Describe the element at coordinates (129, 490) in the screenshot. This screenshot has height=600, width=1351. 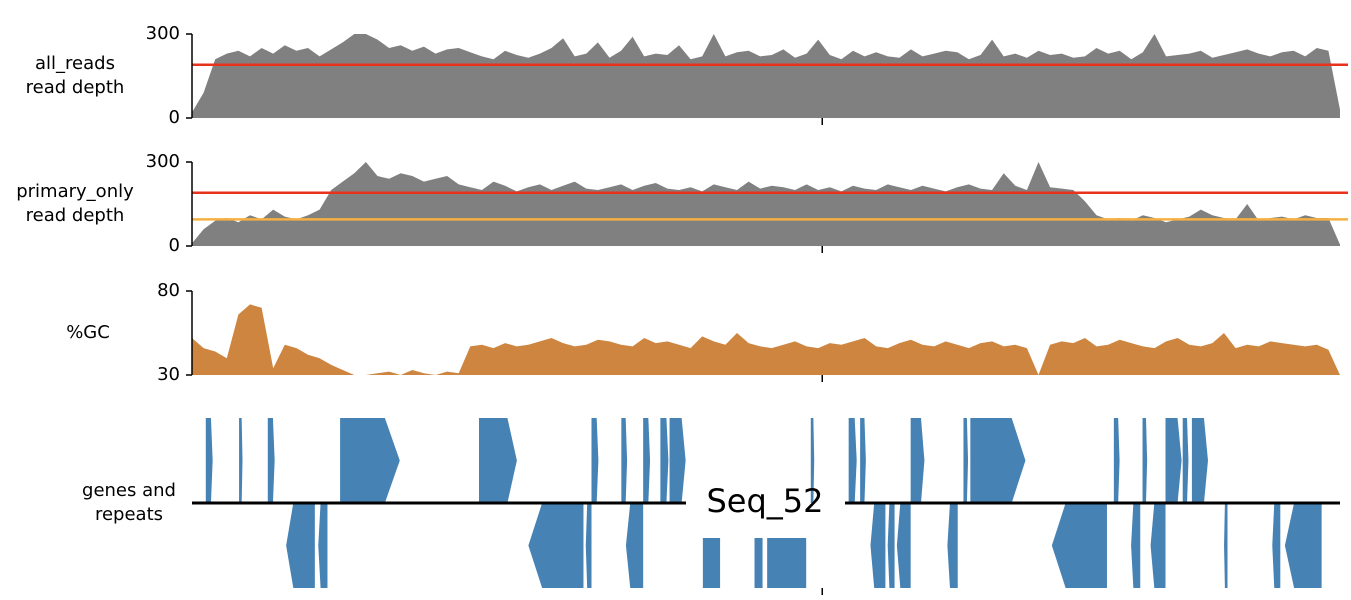
I see `y-axis-label: genes and` at that location.